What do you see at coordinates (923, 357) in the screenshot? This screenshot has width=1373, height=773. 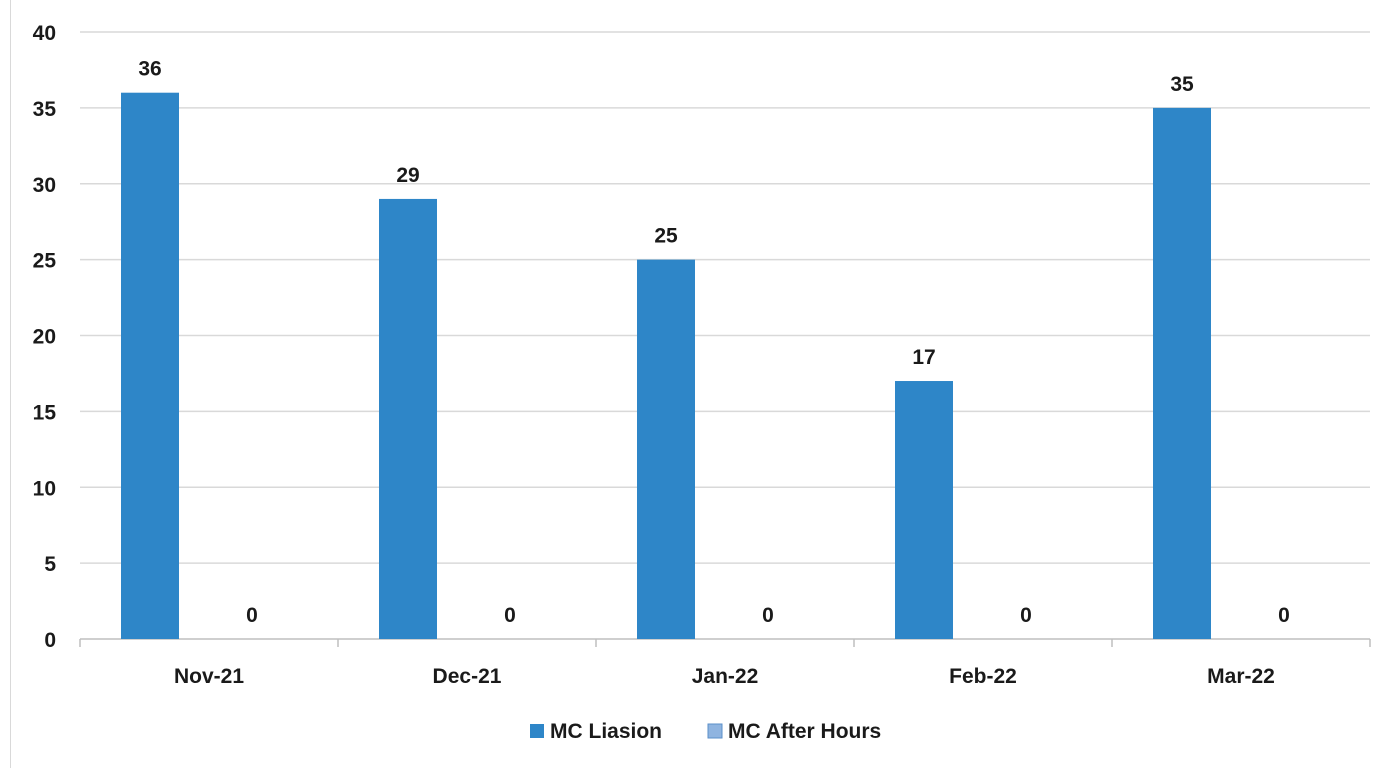 I see `data-label: 17` at bounding box center [923, 357].